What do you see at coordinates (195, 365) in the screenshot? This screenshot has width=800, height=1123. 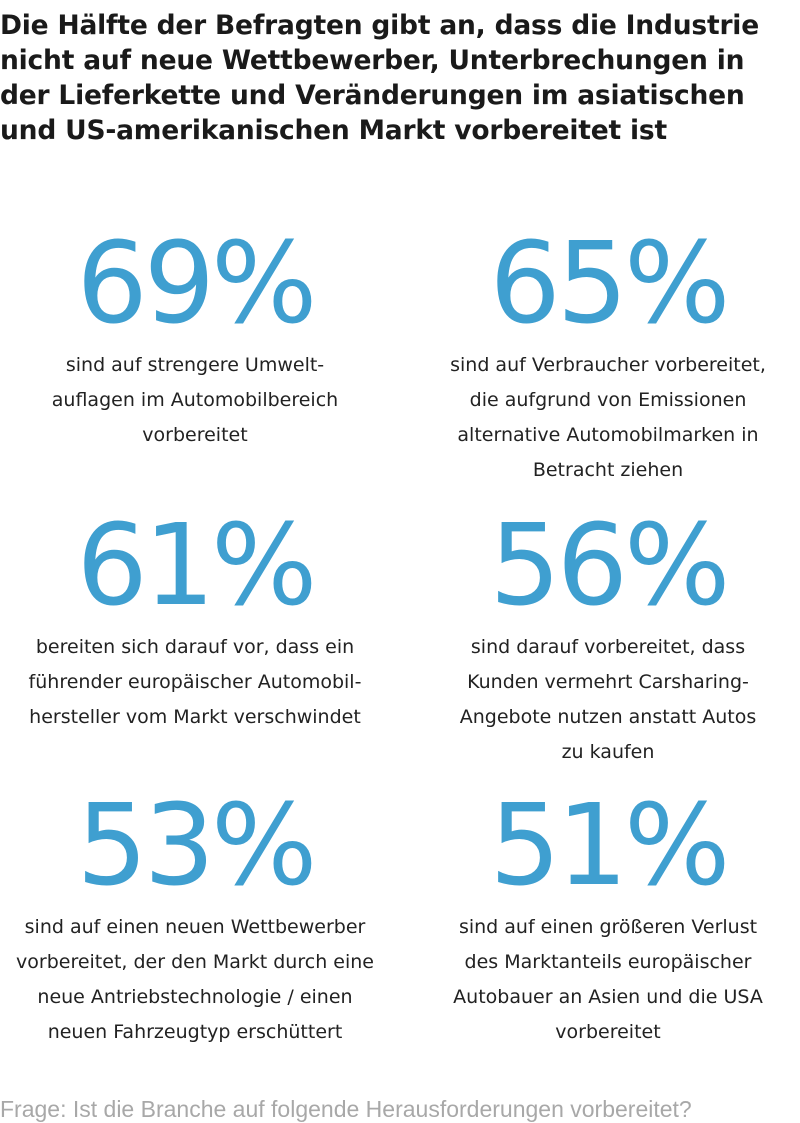 I see `stat-description-line: sind auf strengere Umwelt-` at bounding box center [195, 365].